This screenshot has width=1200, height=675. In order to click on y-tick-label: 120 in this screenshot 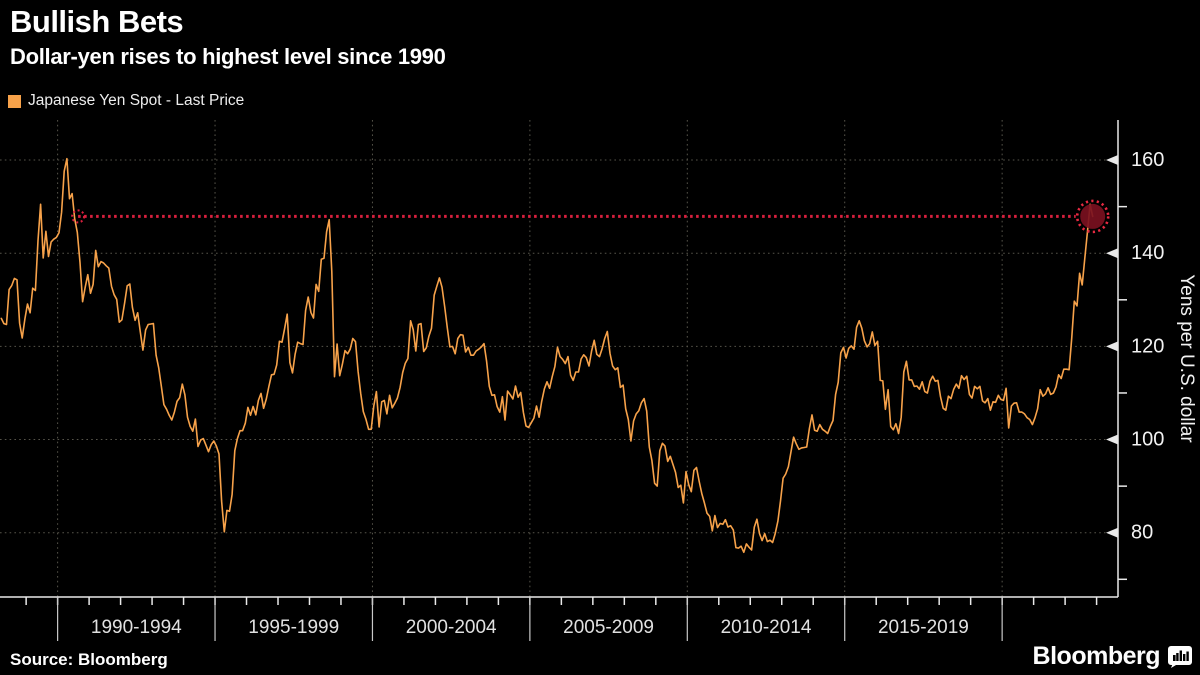, I will do `click(1147, 346)`.